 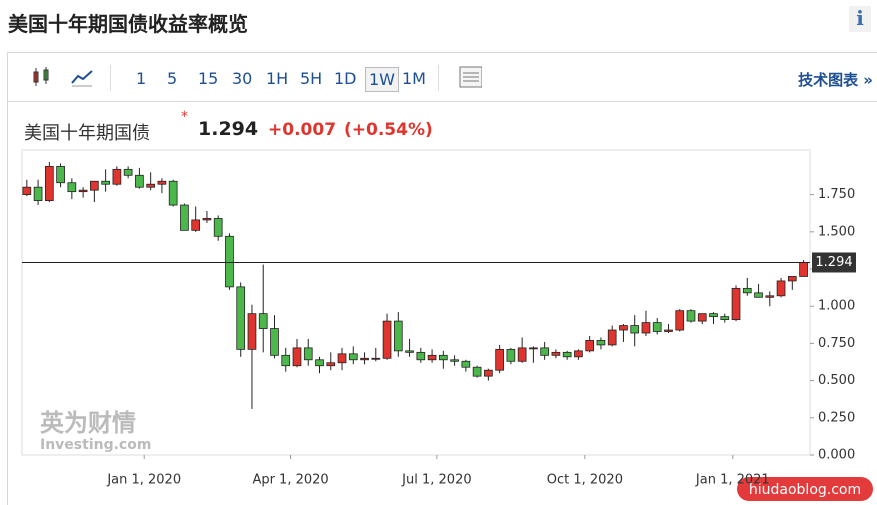 I want to click on last-price-tag, so click(x=834, y=262).